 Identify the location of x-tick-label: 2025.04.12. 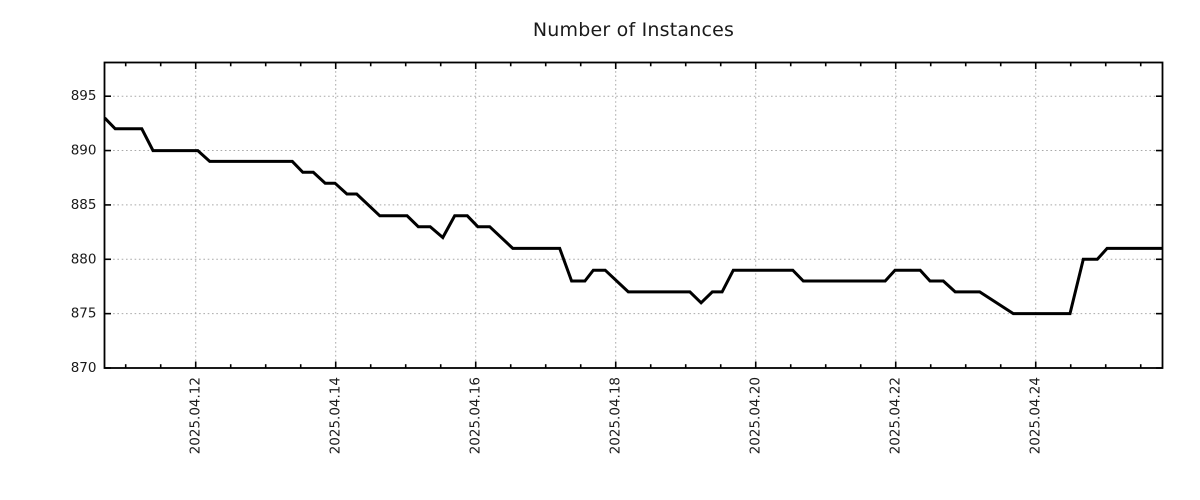
(196, 415).